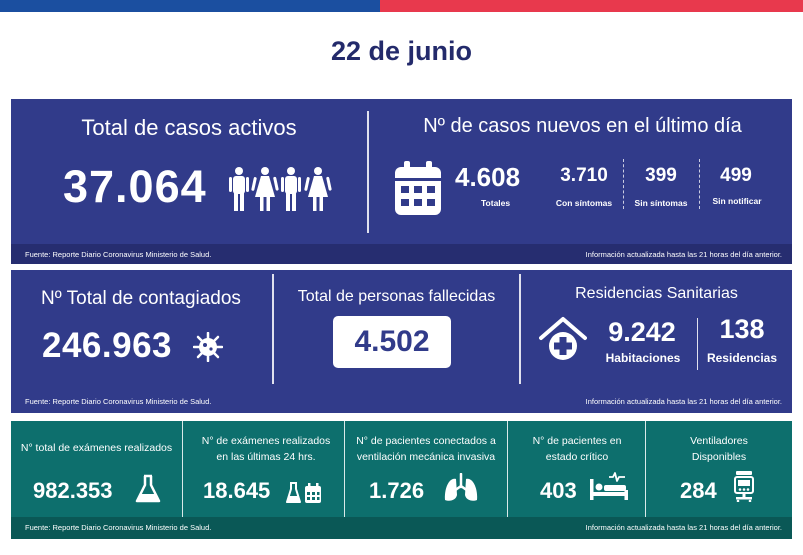 The width and height of the screenshot is (803, 555). Describe the element at coordinates (661, 175) in the screenshot. I see `new-cases-asymptomatic-value: 399` at that location.